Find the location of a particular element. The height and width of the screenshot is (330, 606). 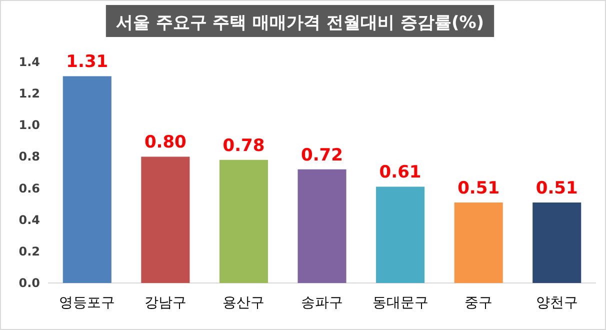

y-tick-label: 0.4 is located at coordinates (29, 219).